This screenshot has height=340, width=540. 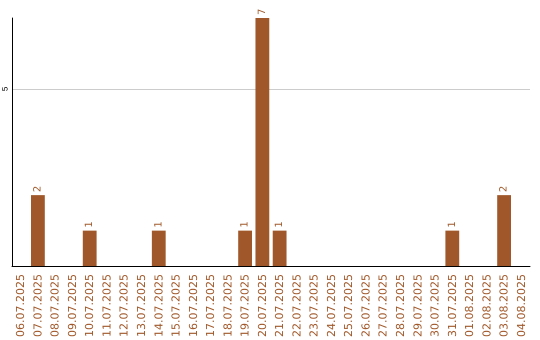 I want to click on x-tick-label: 02.08.2025, so click(x=487, y=306).